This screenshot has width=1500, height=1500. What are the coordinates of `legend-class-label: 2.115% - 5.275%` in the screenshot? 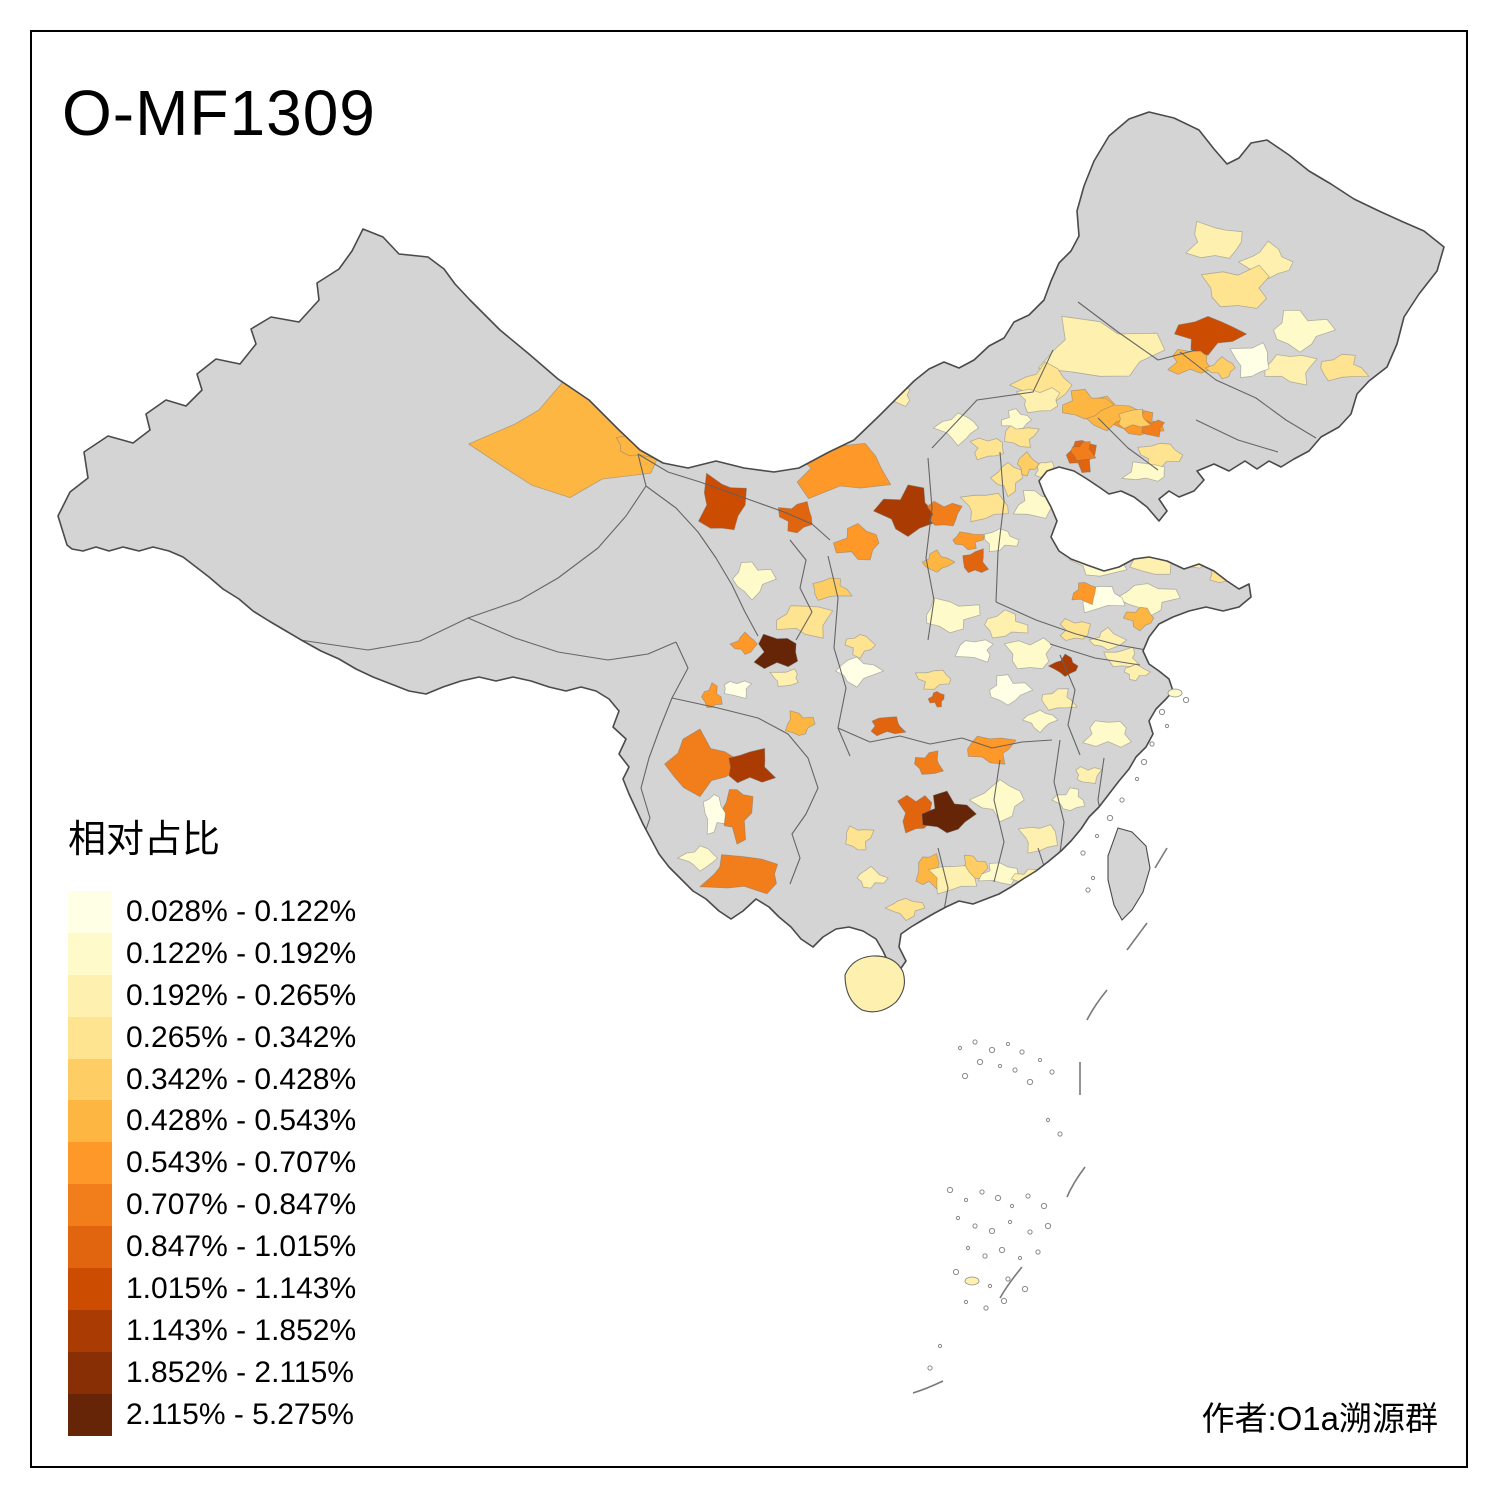 It's located at (240, 1414).